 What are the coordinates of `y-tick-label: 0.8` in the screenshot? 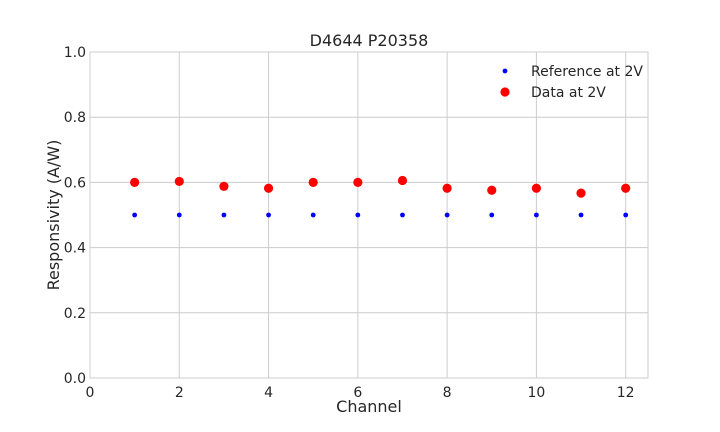 It's located at (75, 118).